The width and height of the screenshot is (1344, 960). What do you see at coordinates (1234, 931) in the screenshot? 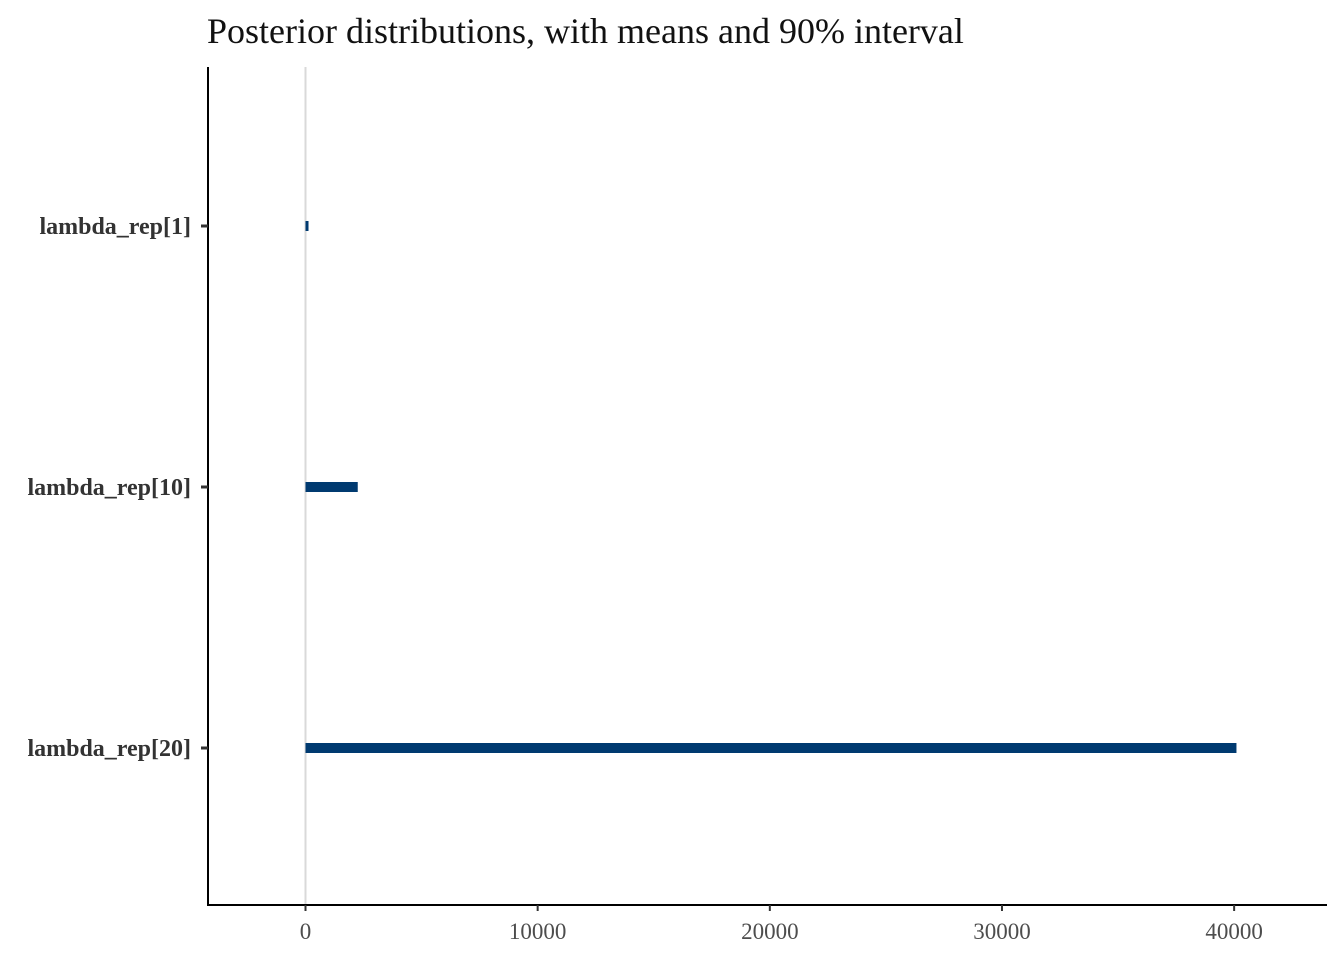
I see `x-tick-label: 40000` at bounding box center [1234, 931].